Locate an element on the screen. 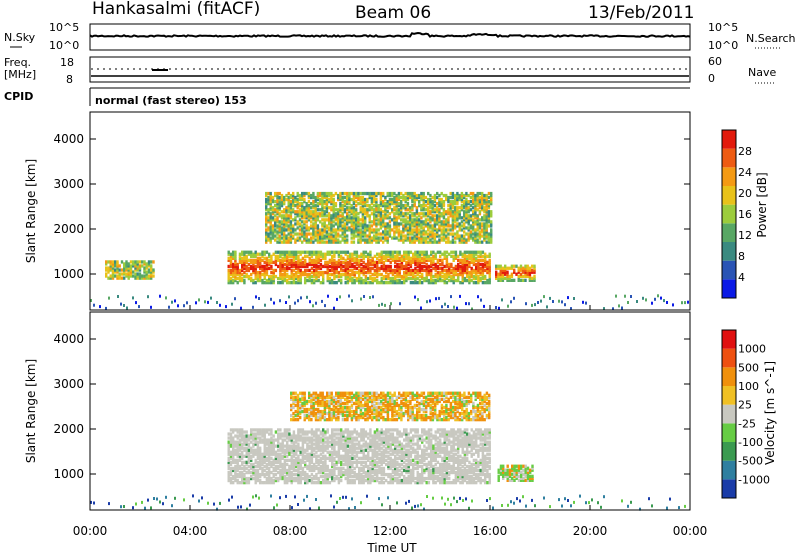 The image size is (800, 554). cpid-label: CPID is located at coordinates (18, 96).